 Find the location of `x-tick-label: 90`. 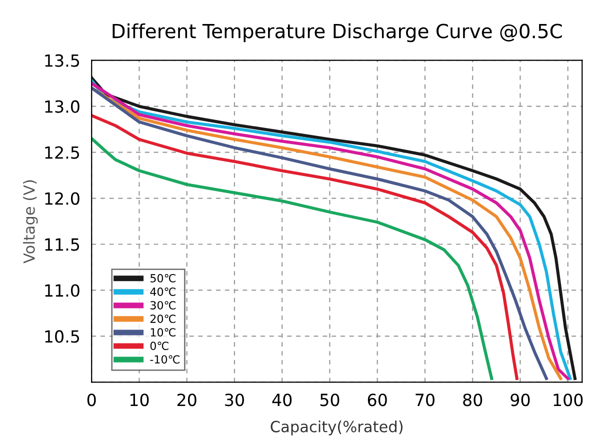

x-tick-label: 90 is located at coordinates (520, 400).